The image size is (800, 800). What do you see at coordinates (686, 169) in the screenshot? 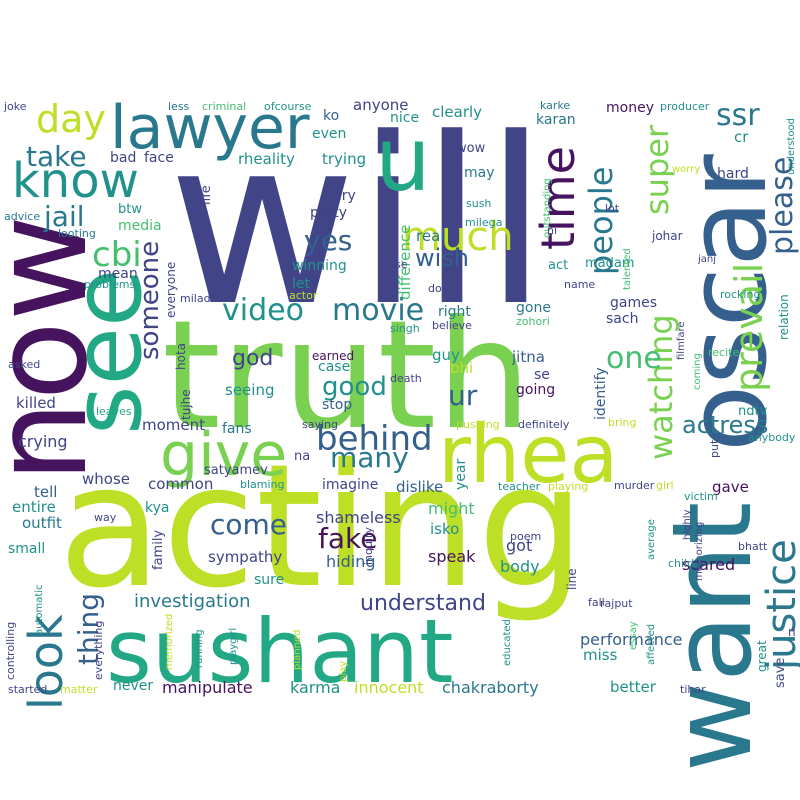
I see `word-worry: worry` at bounding box center [686, 169].